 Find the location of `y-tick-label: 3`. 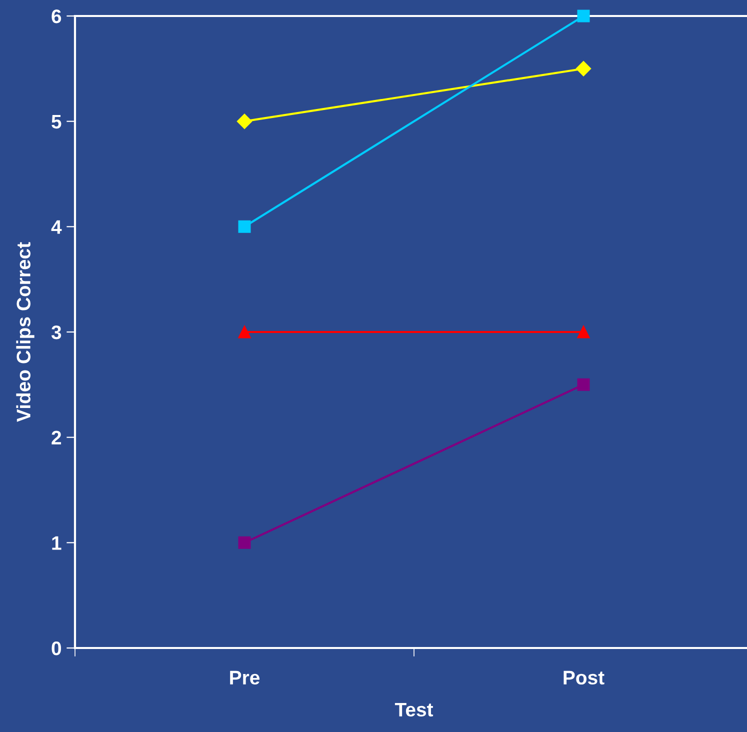

y-tick-label: 3 is located at coordinates (56, 332).